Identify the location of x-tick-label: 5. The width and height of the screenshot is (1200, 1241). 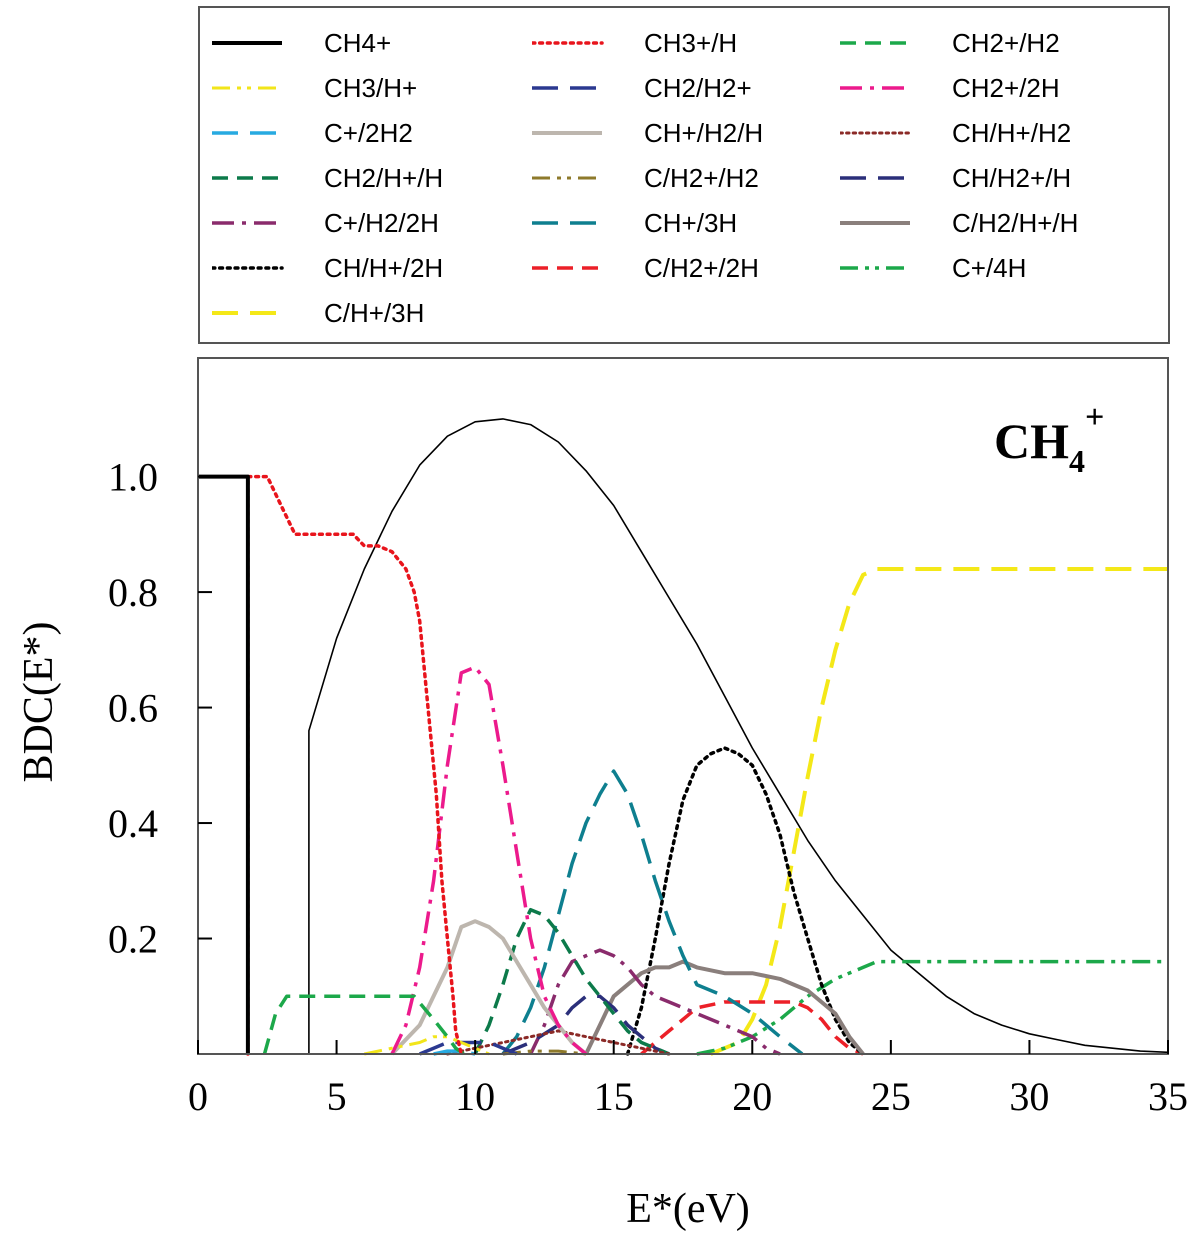
(337, 1096).